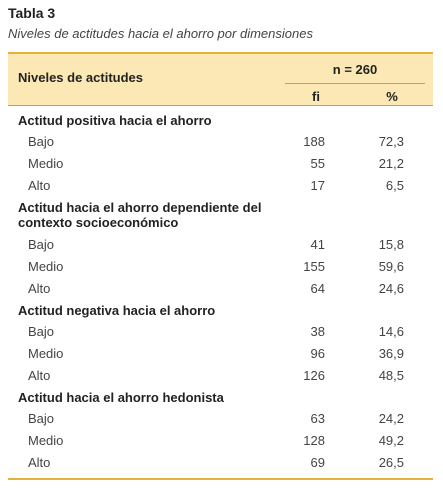  What do you see at coordinates (317, 353) in the screenshot?
I see `fi-value: 96` at bounding box center [317, 353].